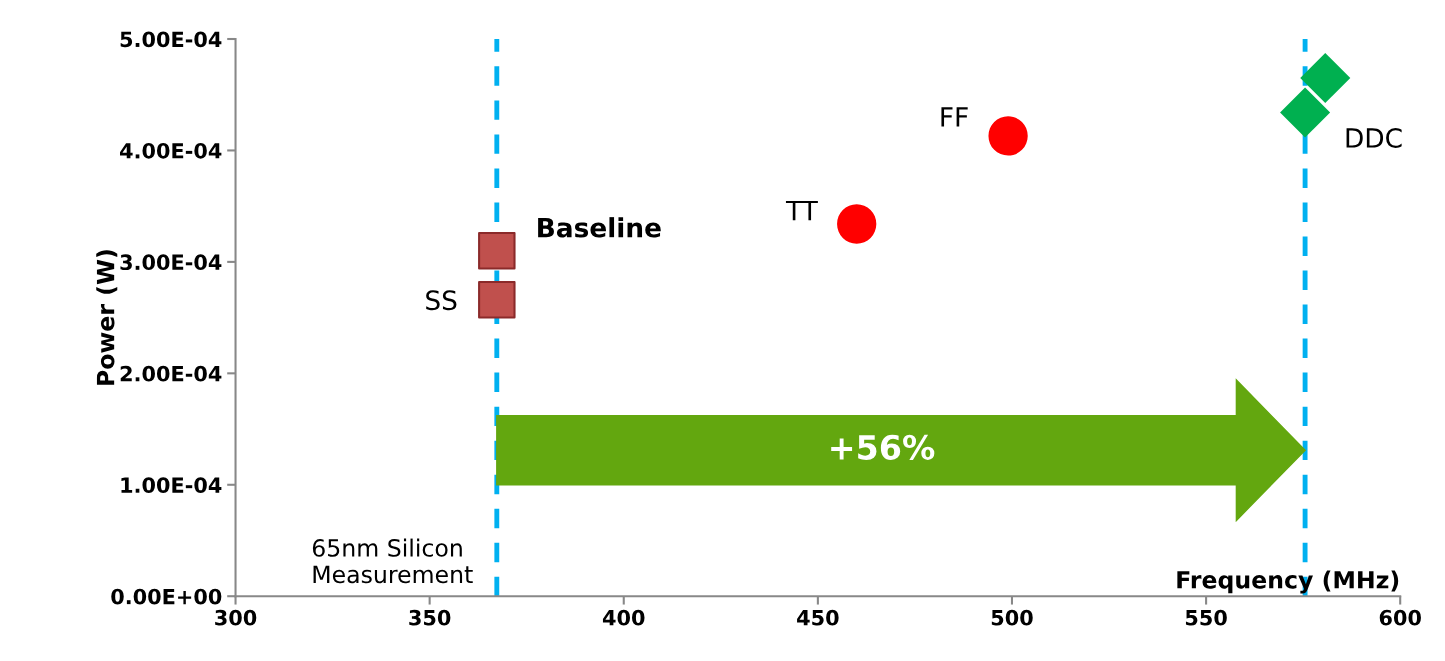 This screenshot has width=1445, height=661. What do you see at coordinates (166, 596) in the screenshot?
I see `y-tick-label: 0.00E+00` at bounding box center [166, 596].